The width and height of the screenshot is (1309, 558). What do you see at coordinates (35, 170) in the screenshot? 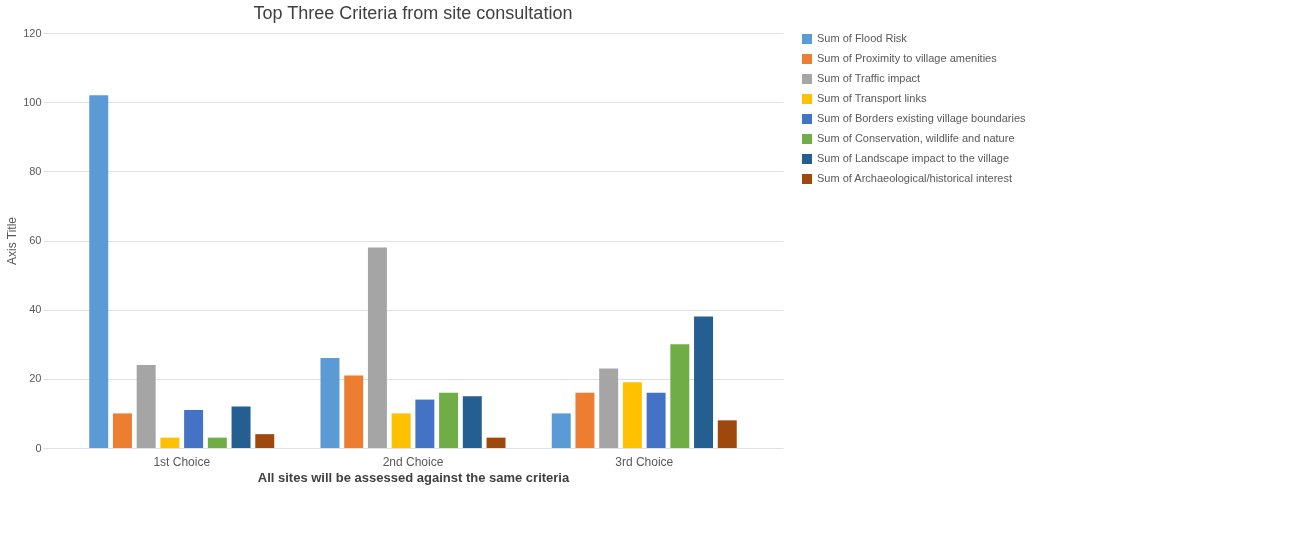
I see `y-tick-label: 80` at bounding box center [35, 170].